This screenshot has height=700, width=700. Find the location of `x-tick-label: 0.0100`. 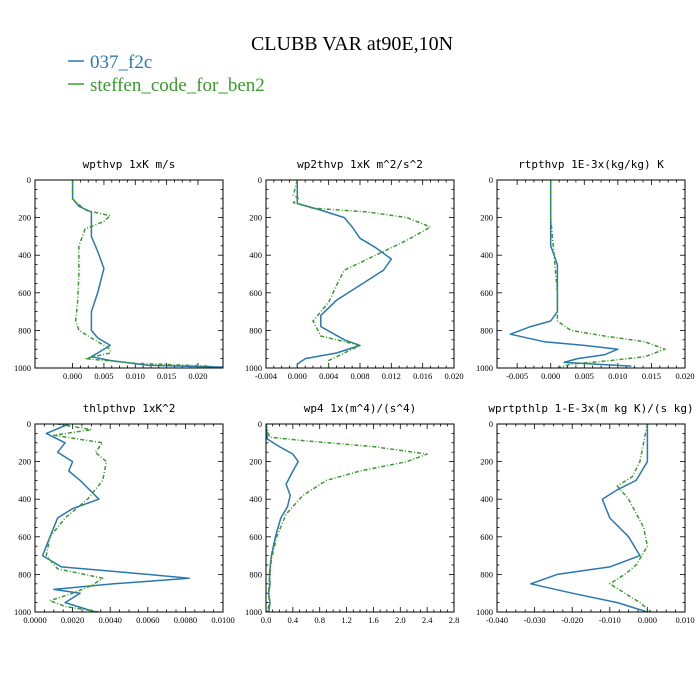

x-tick-label: 0.0100 is located at coordinates (222, 620).